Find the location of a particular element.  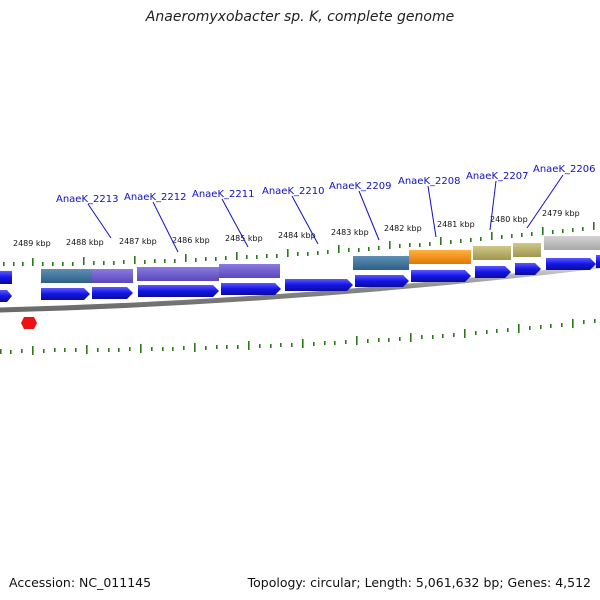

kbp-label: 2482 kbp is located at coordinates (403, 228).